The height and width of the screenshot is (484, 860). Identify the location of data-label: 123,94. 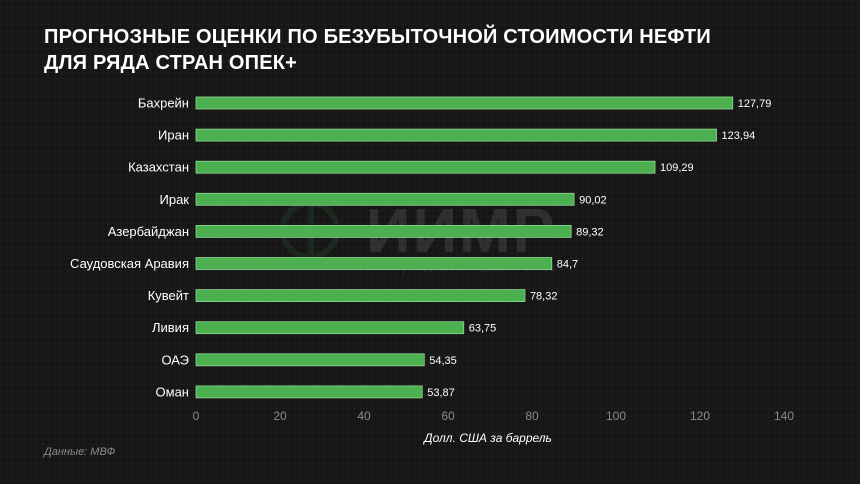
(739, 136).